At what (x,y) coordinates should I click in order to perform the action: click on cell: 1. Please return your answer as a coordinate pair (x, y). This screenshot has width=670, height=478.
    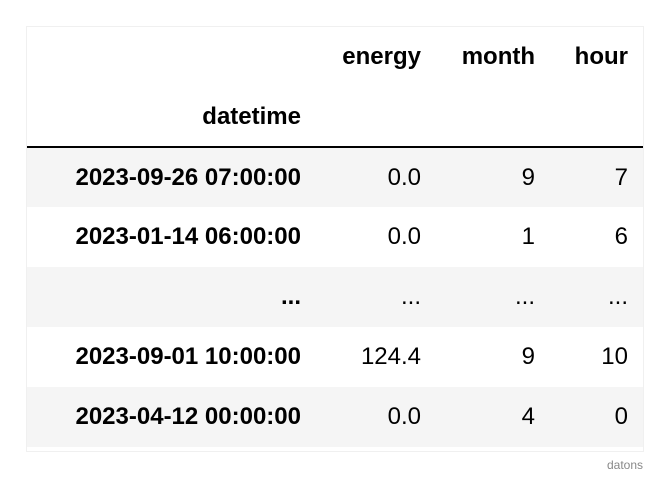
    Looking at the image, I should click on (528, 236).